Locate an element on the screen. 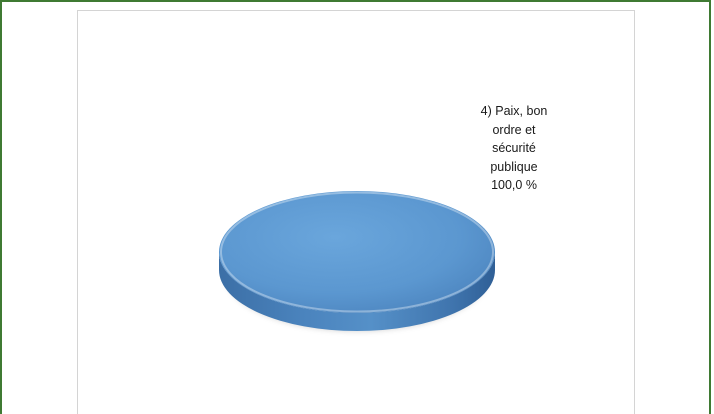 This screenshot has width=714, height=414. data-label-line-5: 100,0 % is located at coordinates (514, 185).